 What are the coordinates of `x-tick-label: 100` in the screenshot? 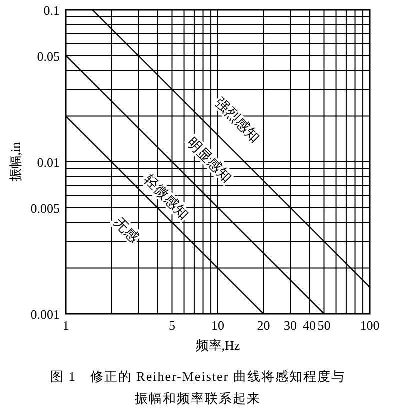 It's located at (370, 325).